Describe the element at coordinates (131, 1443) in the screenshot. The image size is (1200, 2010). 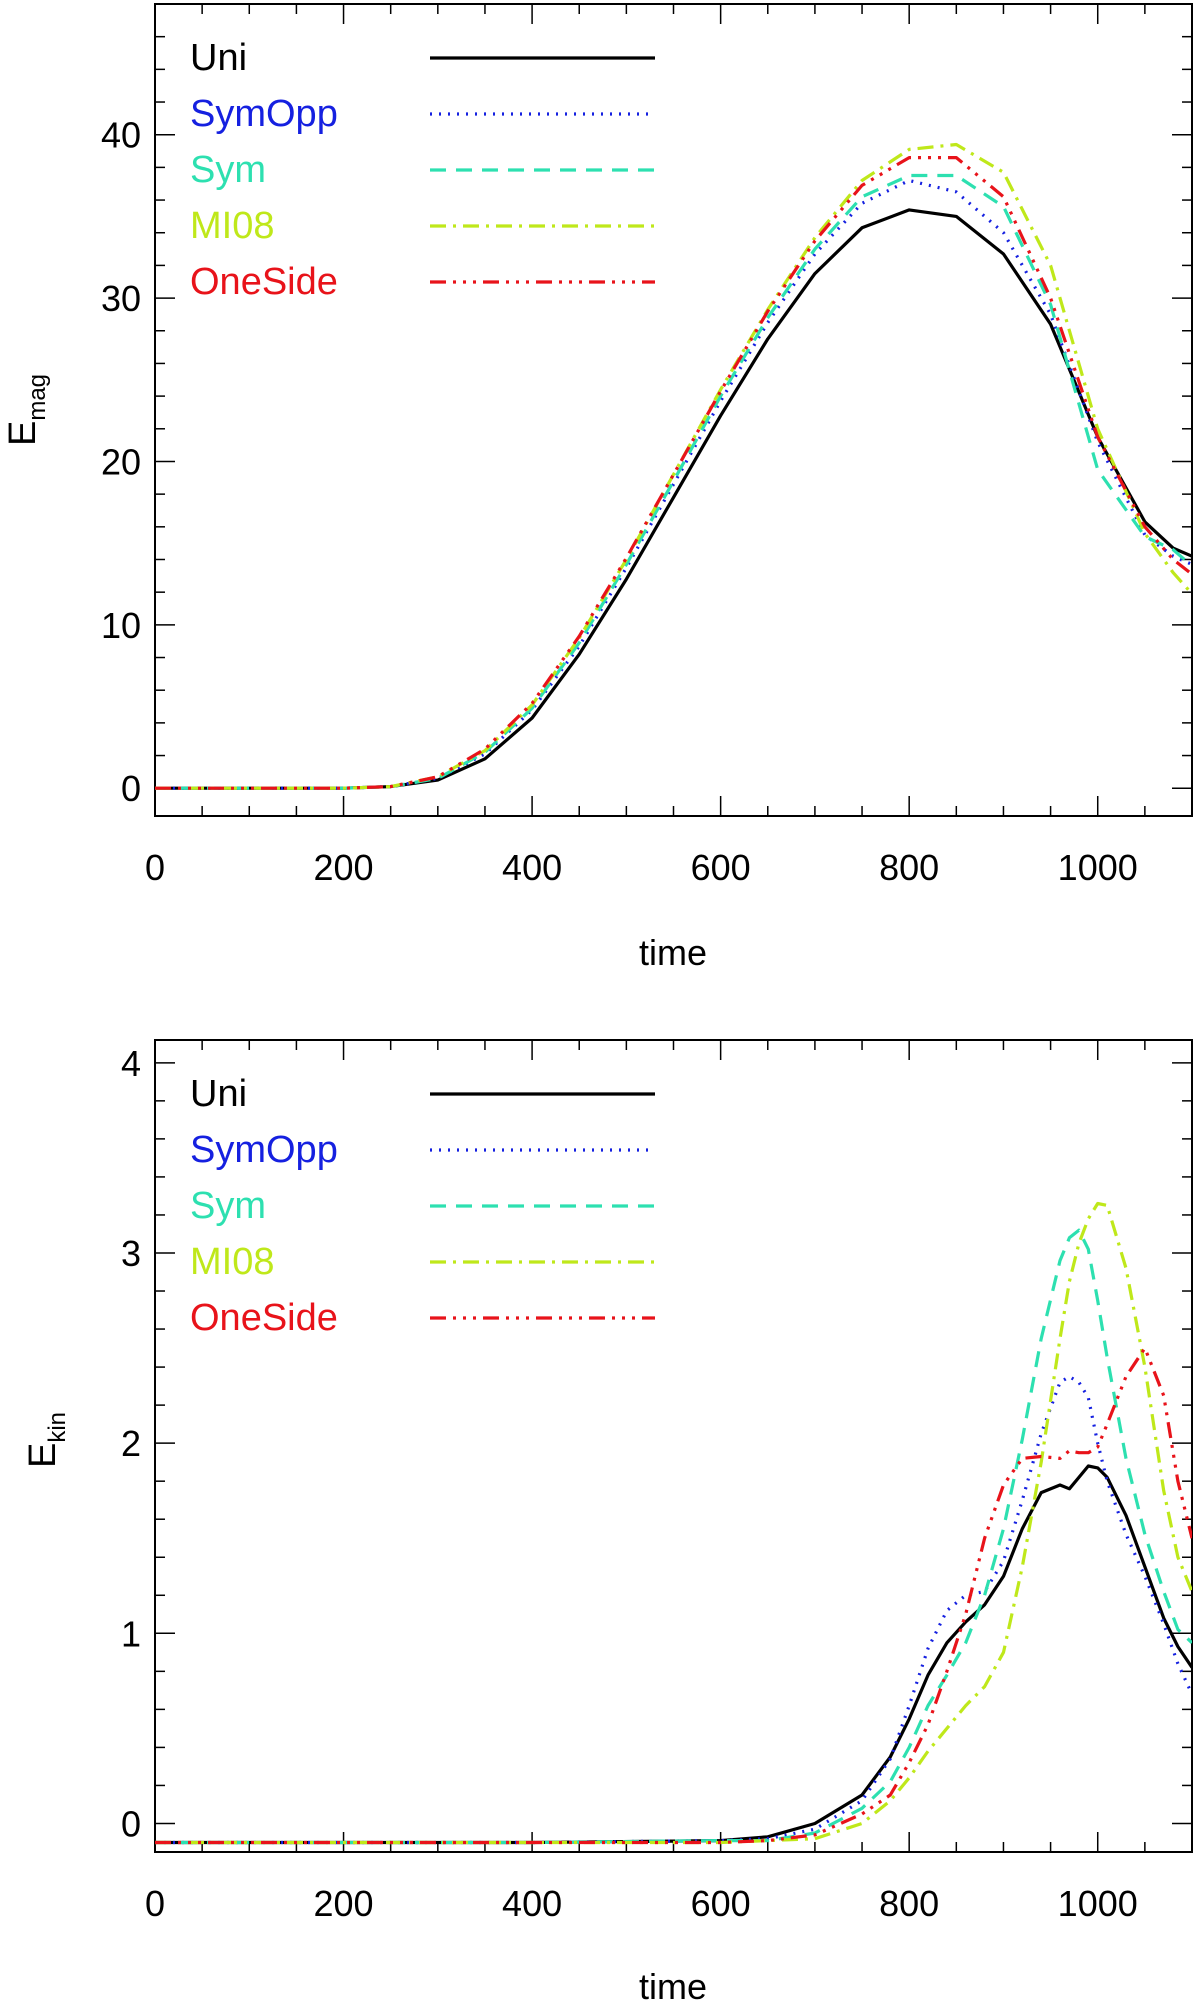
I see `y-tick-label: 2` at that location.